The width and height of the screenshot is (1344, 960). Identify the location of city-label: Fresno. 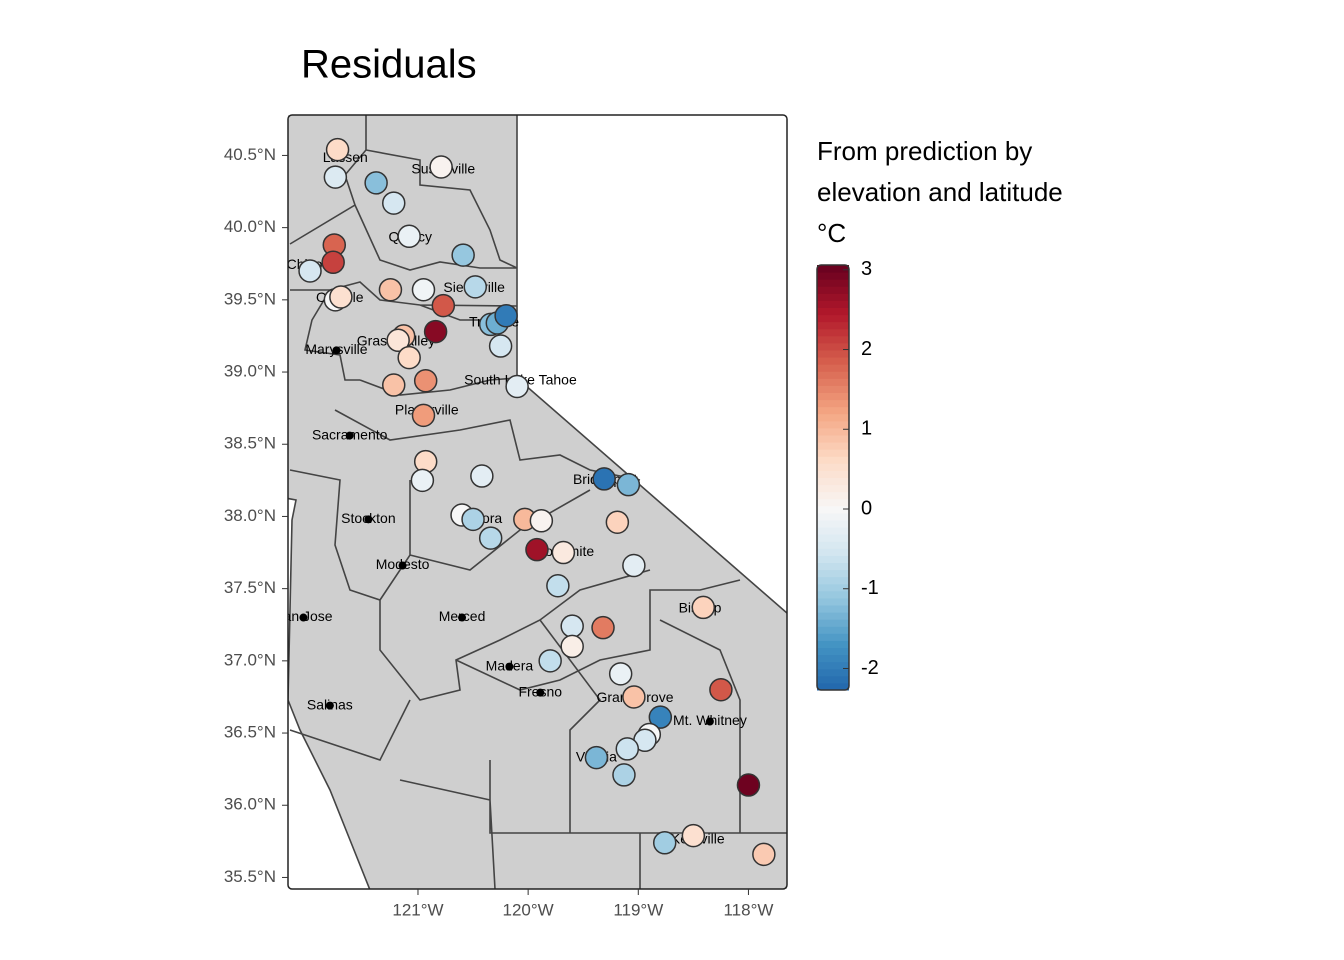
(540, 691).